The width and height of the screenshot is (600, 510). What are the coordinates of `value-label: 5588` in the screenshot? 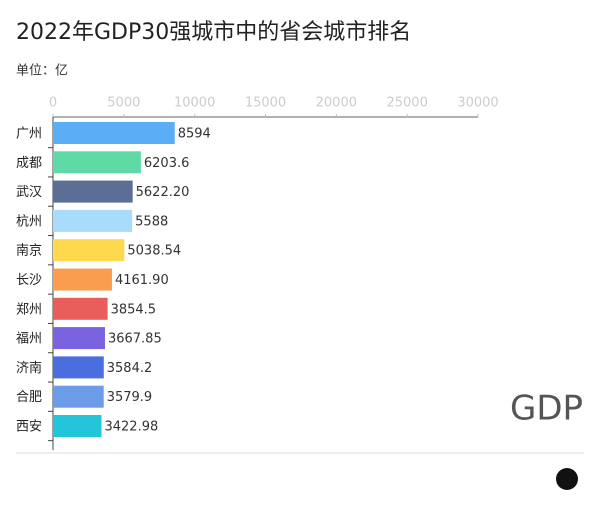 It's located at (151, 221).